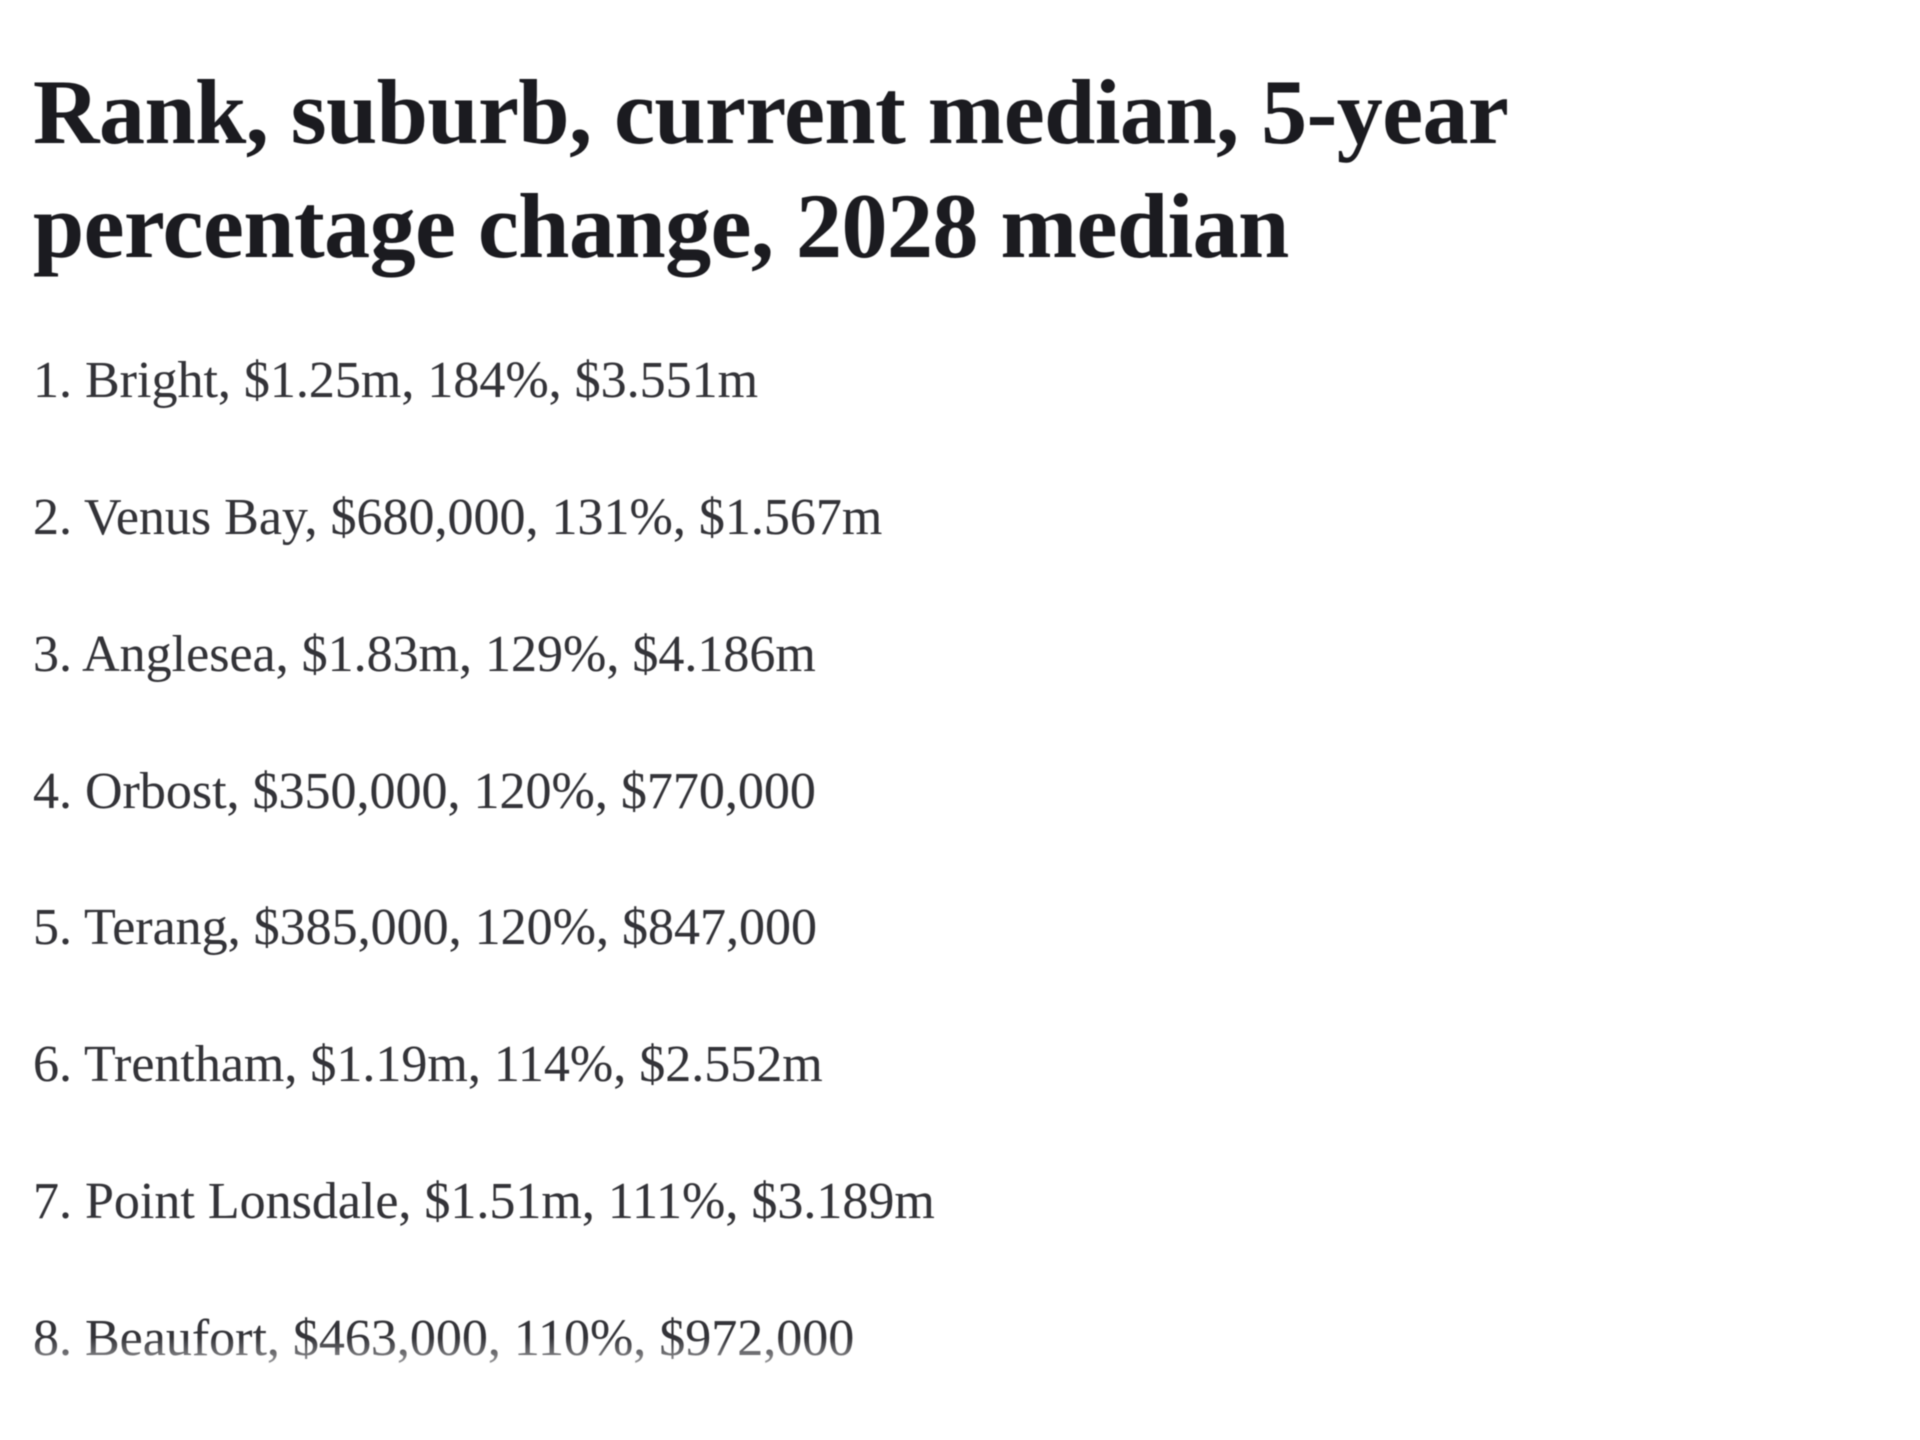 The height and width of the screenshot is (1440, 1920). Describe the element at coordinates (484, 1201) in the screenshot. I see `list-item-rank-7: 7. Point Lonsdale, $1.51m, 111%, $3.189m` at that location.